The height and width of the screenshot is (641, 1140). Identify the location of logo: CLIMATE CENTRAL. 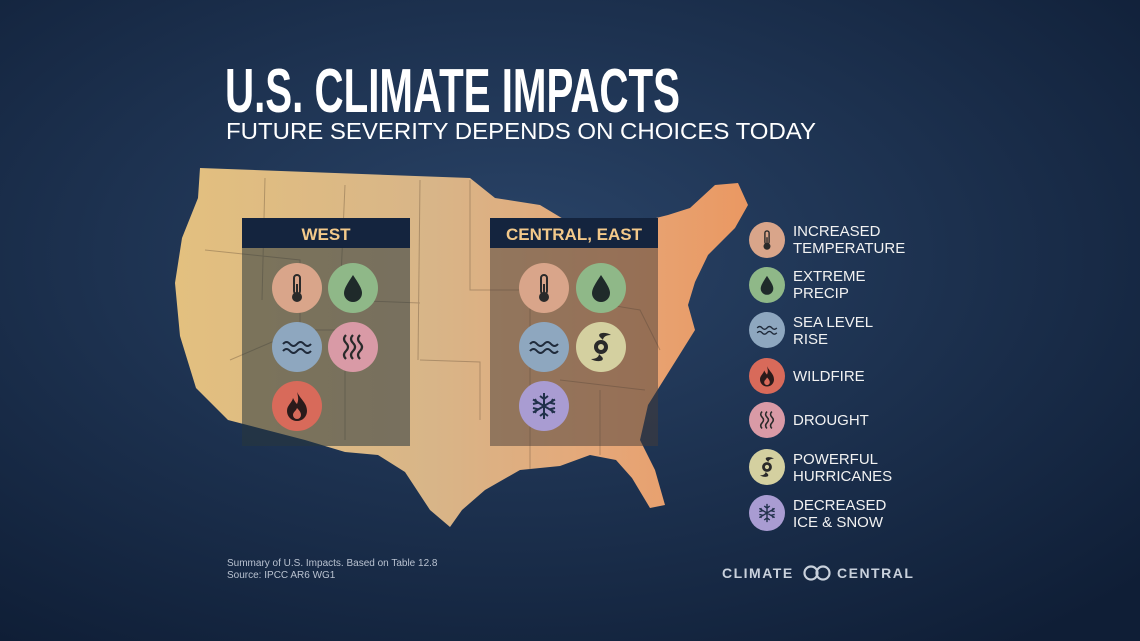
(818, 573).